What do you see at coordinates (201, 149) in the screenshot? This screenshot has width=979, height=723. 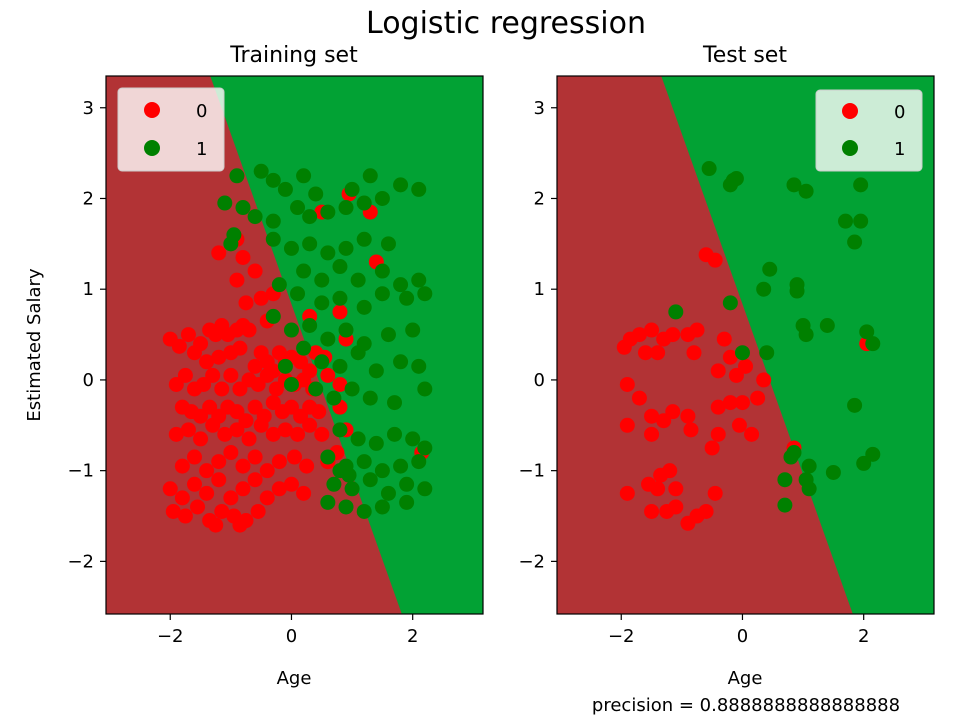 I see `training-legend-label-1: 1` at bounding box center [201, 149].